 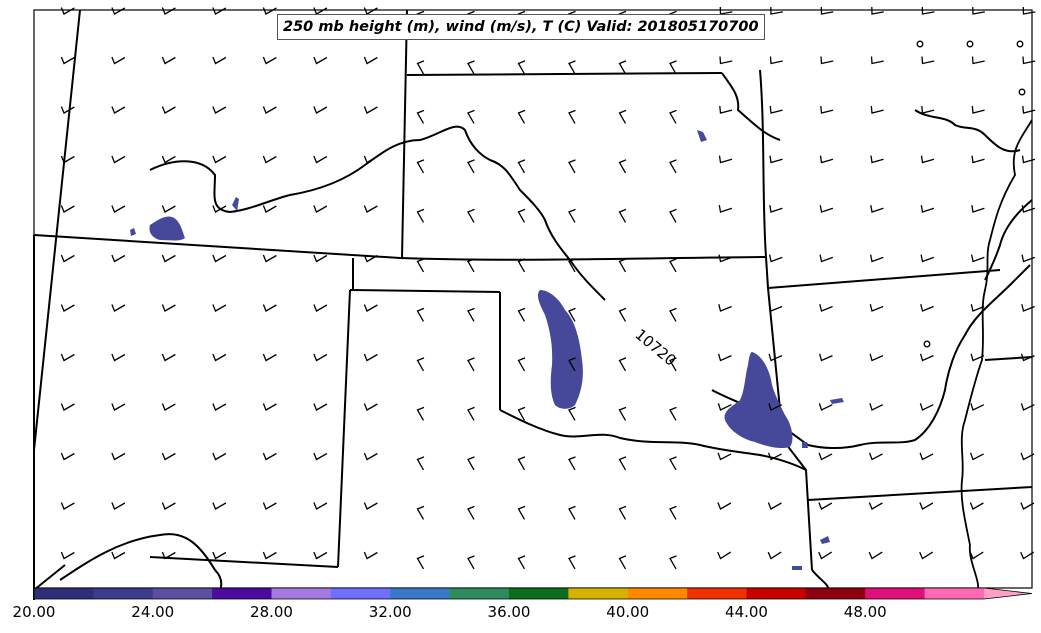 What do you see at coordinates (865, 612) in the screenshot?
I see `colorbar-tick-label: 48.00` at bounding box center [865, 612].